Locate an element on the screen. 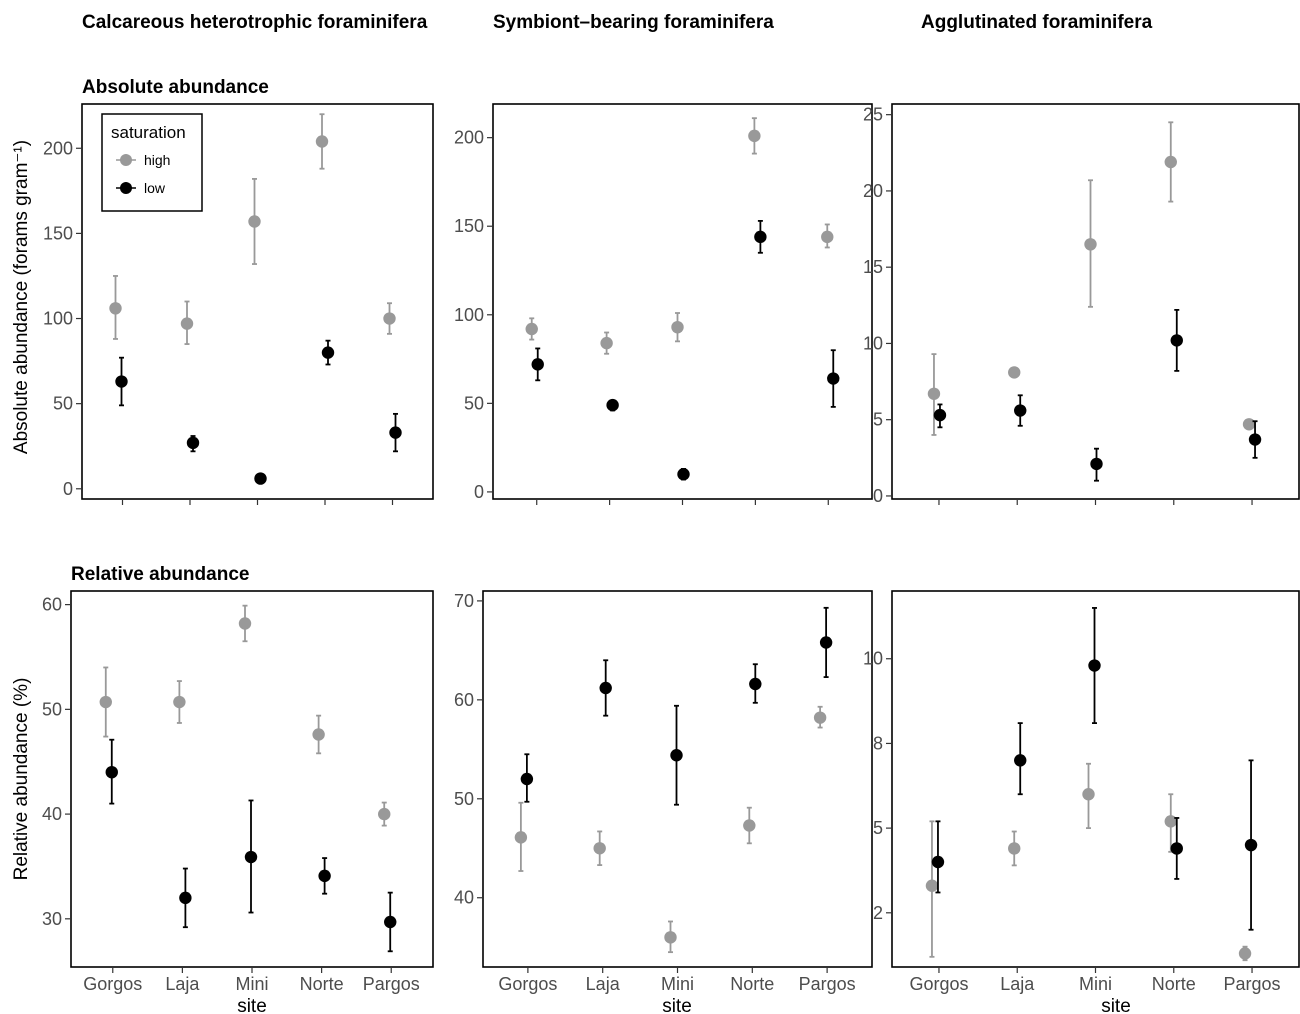 Image resolution: width=1300 pixels, height=1014 pixels. y-axis-title-relative: Relative abundance (%) is located at coordinates (21, 779).